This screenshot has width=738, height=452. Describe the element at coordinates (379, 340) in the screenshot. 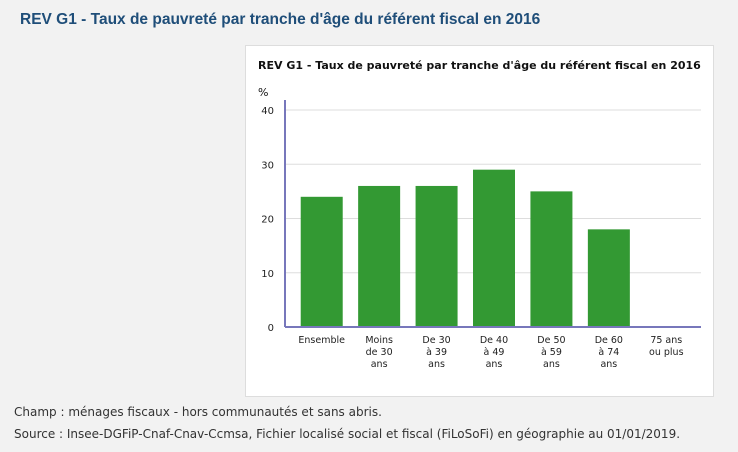

I see `x-tick-label: Moins` at that location.